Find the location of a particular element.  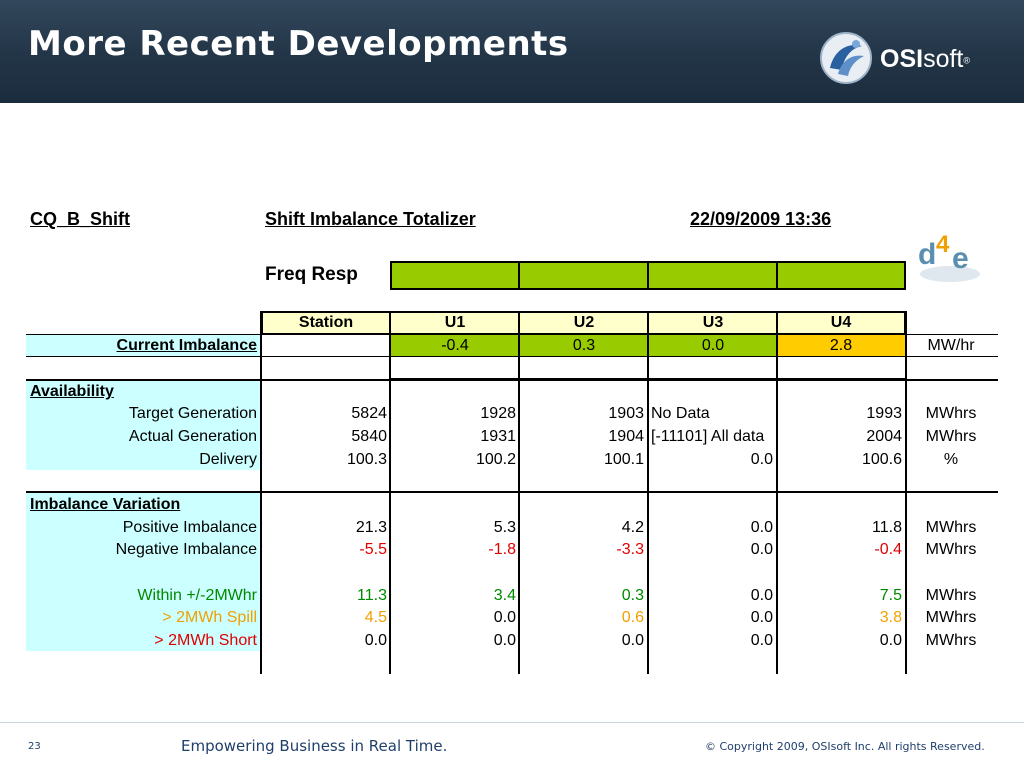

slide-header: More Recent Developments OSIsoft® is located at coordinates (512, 51).